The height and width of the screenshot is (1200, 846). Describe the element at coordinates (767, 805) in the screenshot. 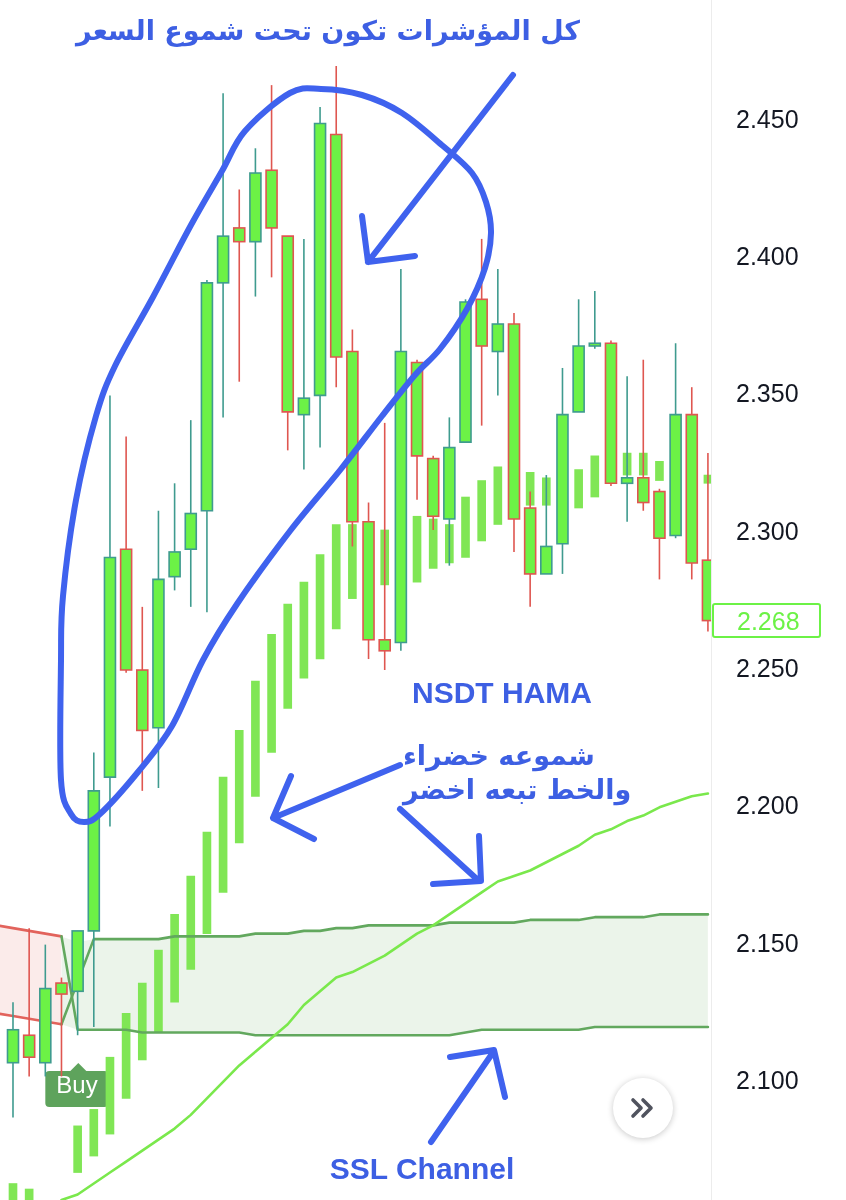

I see `y-tick-label: 2.200` at that location.